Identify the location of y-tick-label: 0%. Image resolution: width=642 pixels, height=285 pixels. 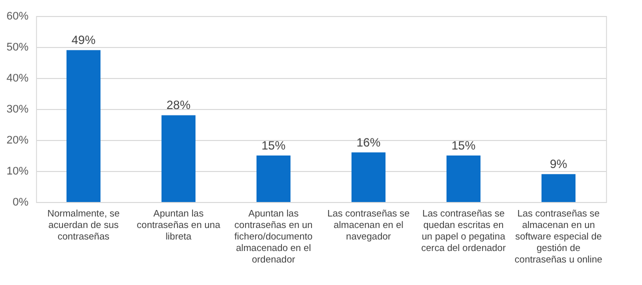
(20, 202).